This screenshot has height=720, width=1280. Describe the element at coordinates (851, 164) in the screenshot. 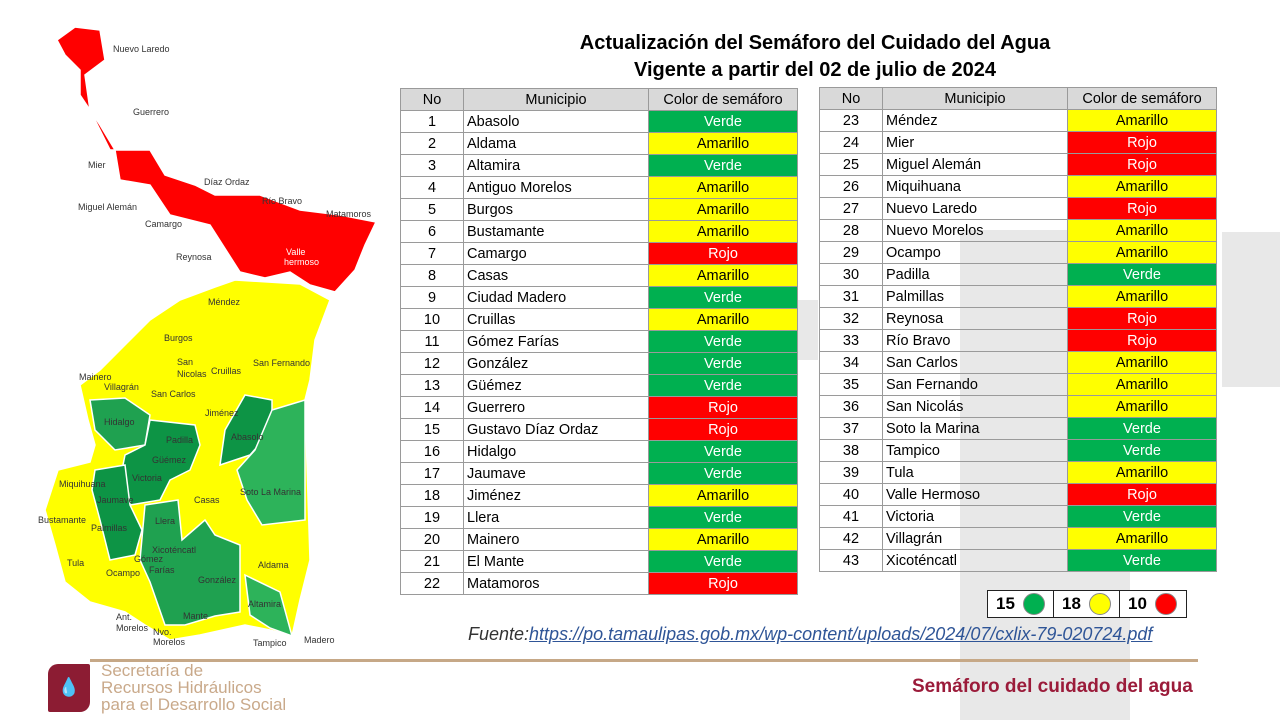

I see `row-number: 25` at that location.